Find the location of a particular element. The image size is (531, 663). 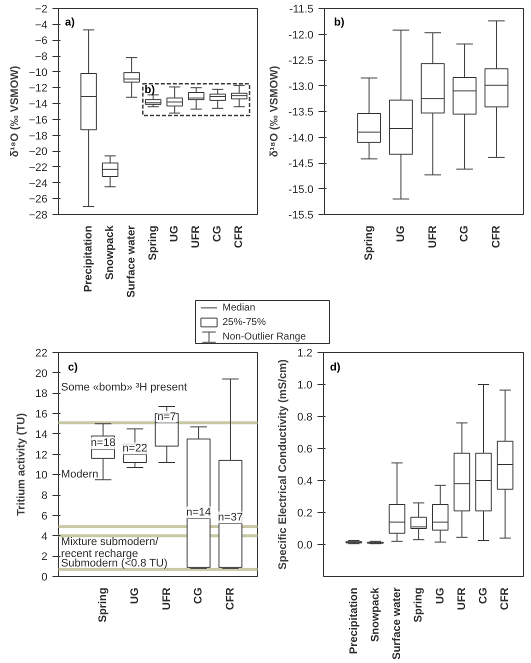

annotation: n=37 is located at coordinates (230, 518).